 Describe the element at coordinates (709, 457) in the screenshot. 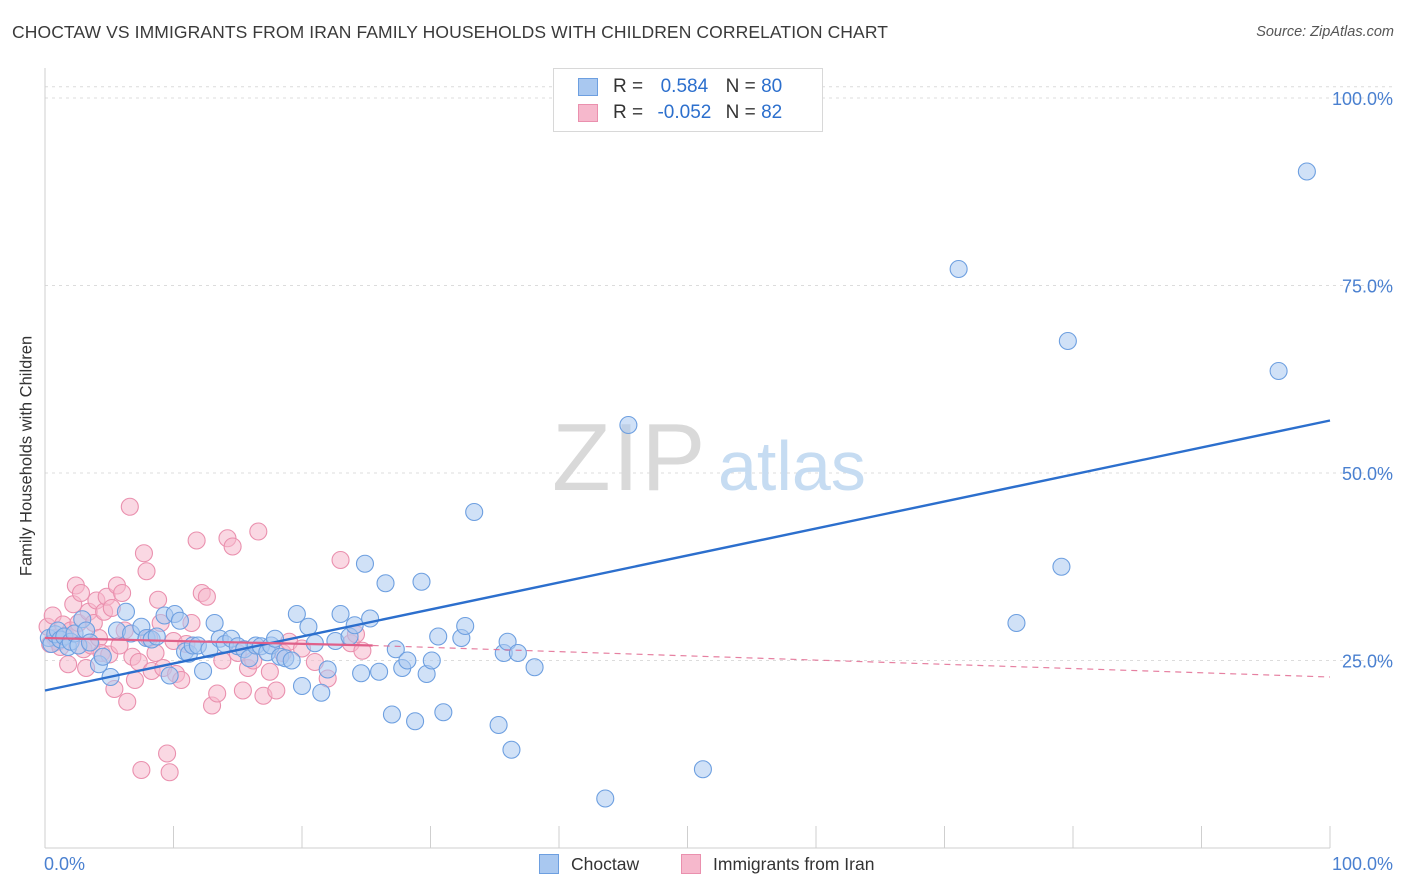

I see `watermark: ZIP atlas` at that location.